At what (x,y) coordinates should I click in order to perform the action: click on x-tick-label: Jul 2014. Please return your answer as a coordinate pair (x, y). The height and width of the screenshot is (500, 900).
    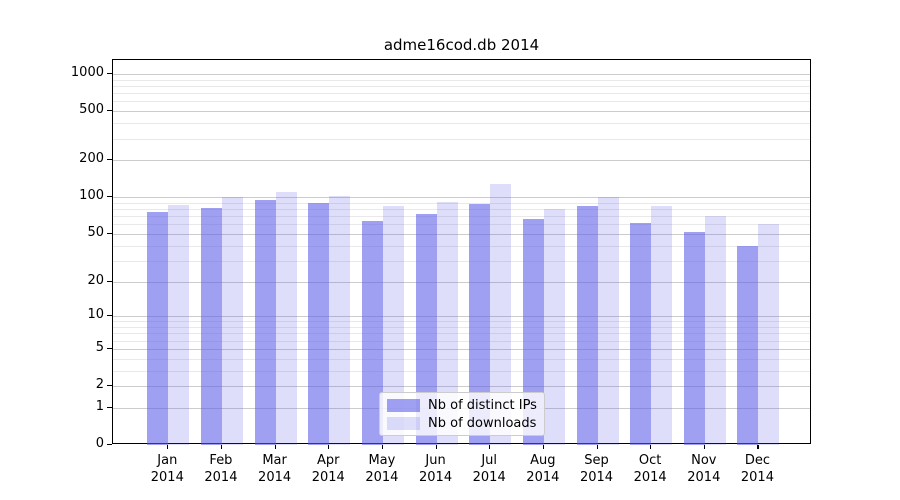
    Looking at the image, I should click on (489, 469).